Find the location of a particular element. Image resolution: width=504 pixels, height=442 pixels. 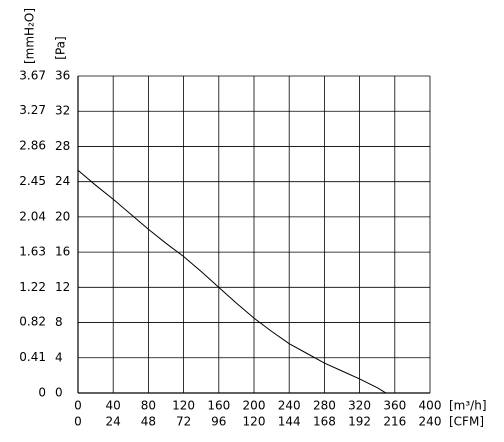

y2-tick-label: 2.04 is located at coordinates (32, 216).